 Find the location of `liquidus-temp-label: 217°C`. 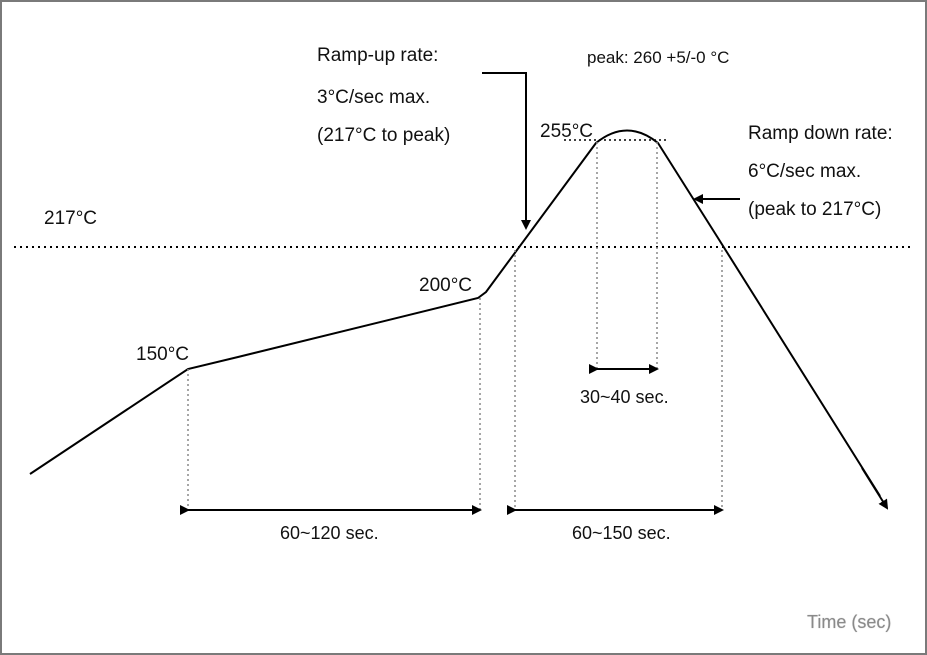

liquidus-temp-label: 217°C is located at coordinates (71, 218).